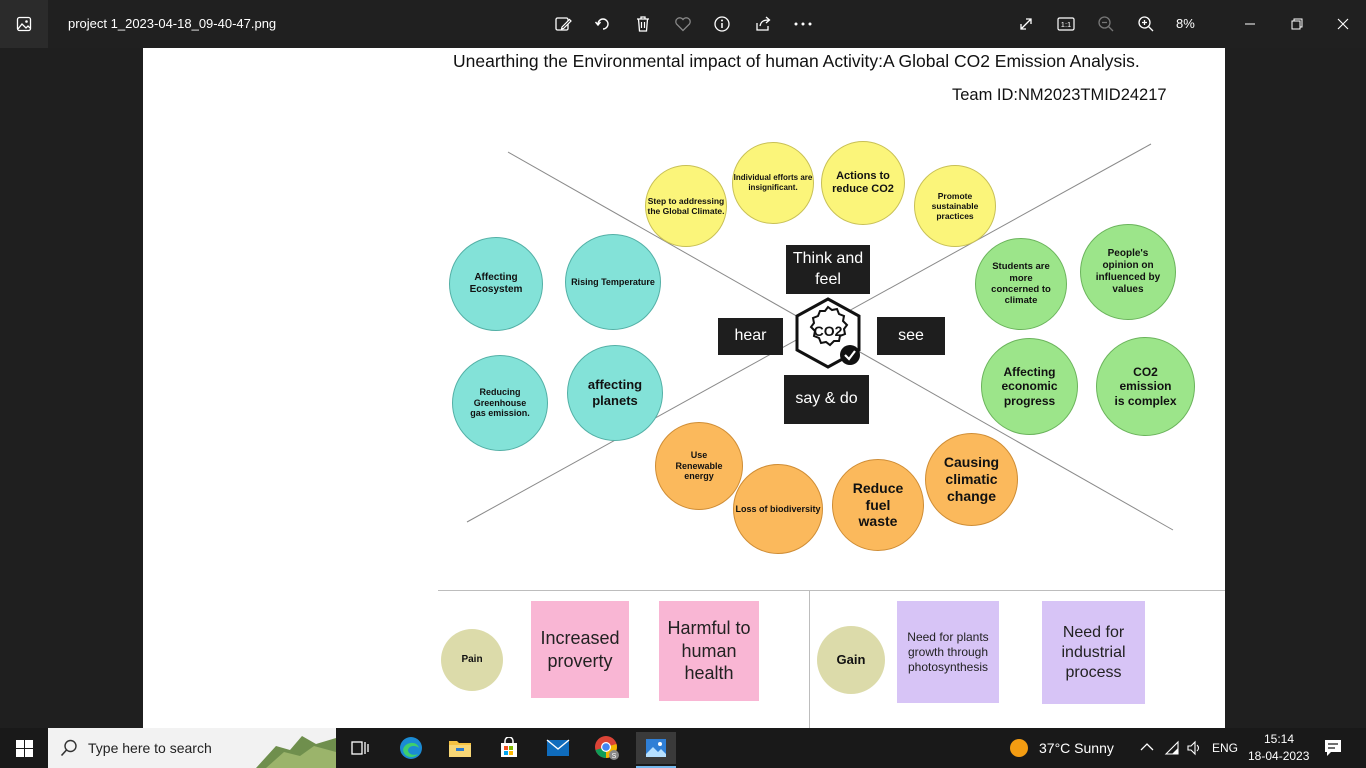 Image resolution: width=1366 pixels, height=768 pixels. What do you see at coordinates (509, 748) in the screenshot?
I see `store-icon` at bounding box center [509, 748].